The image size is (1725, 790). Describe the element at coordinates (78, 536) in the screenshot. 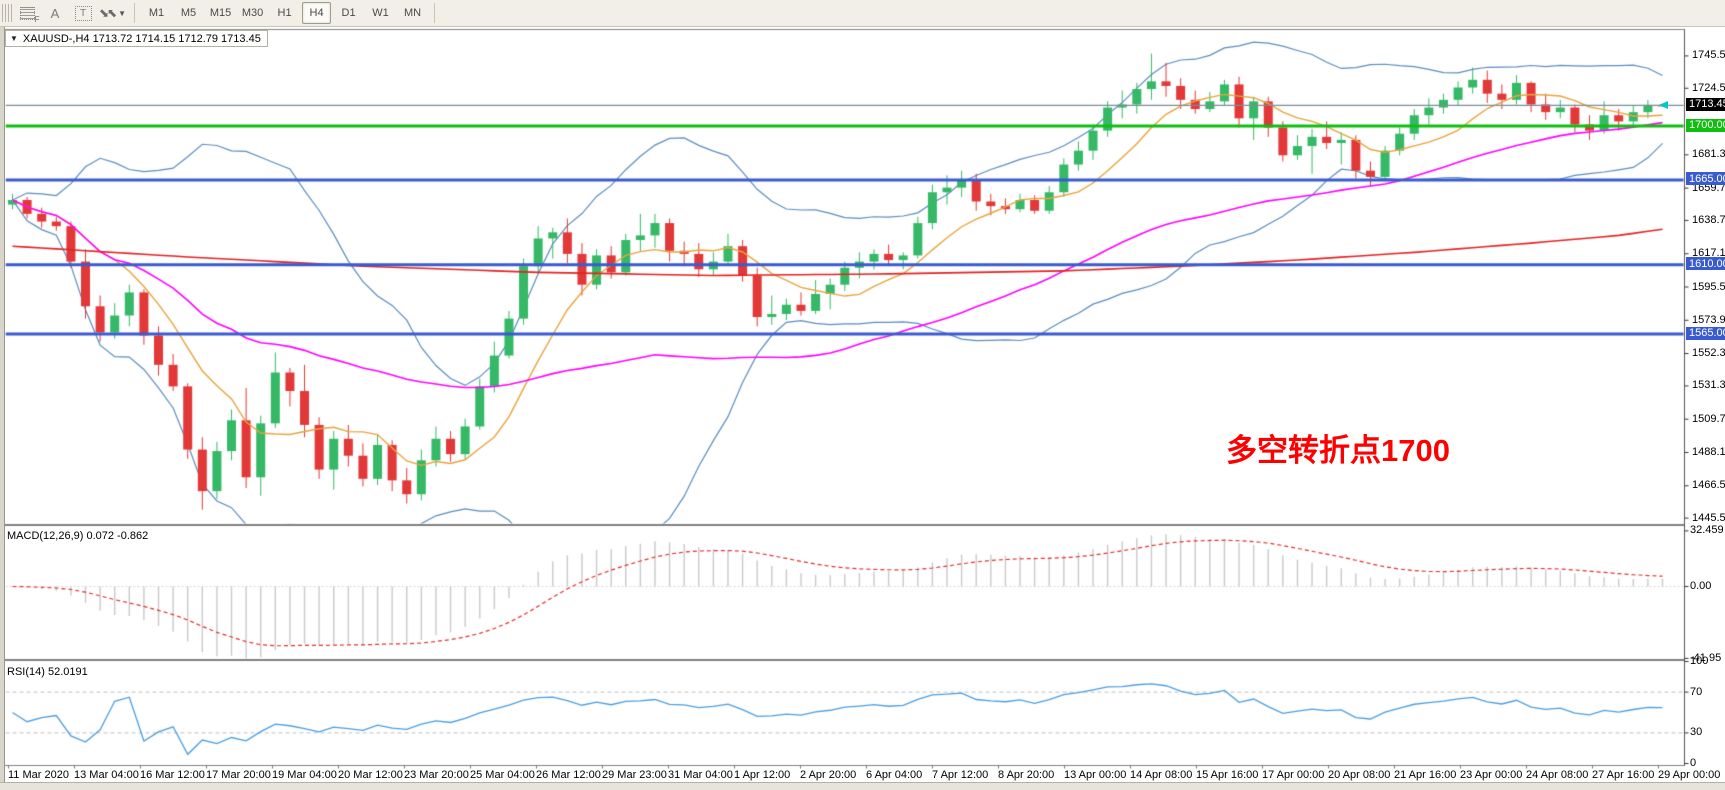

I see `macd-label: MACD(12,26,9) 0.072 -0.862` at that location.